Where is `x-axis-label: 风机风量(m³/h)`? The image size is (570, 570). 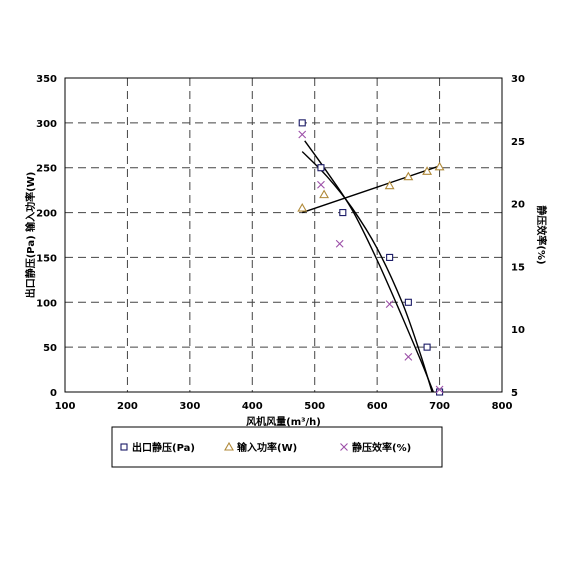 x-axis-label: 风机风量(m³/h) is located at coordinates (283, 421).